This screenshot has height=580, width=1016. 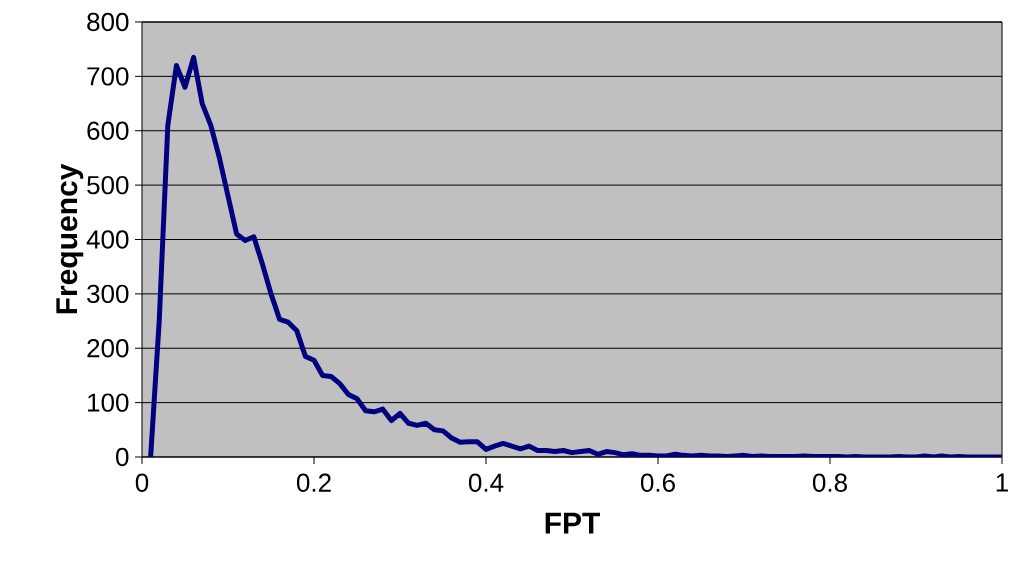 I want to click on x-tick-label: 0.8, so click(x=829, y=482).